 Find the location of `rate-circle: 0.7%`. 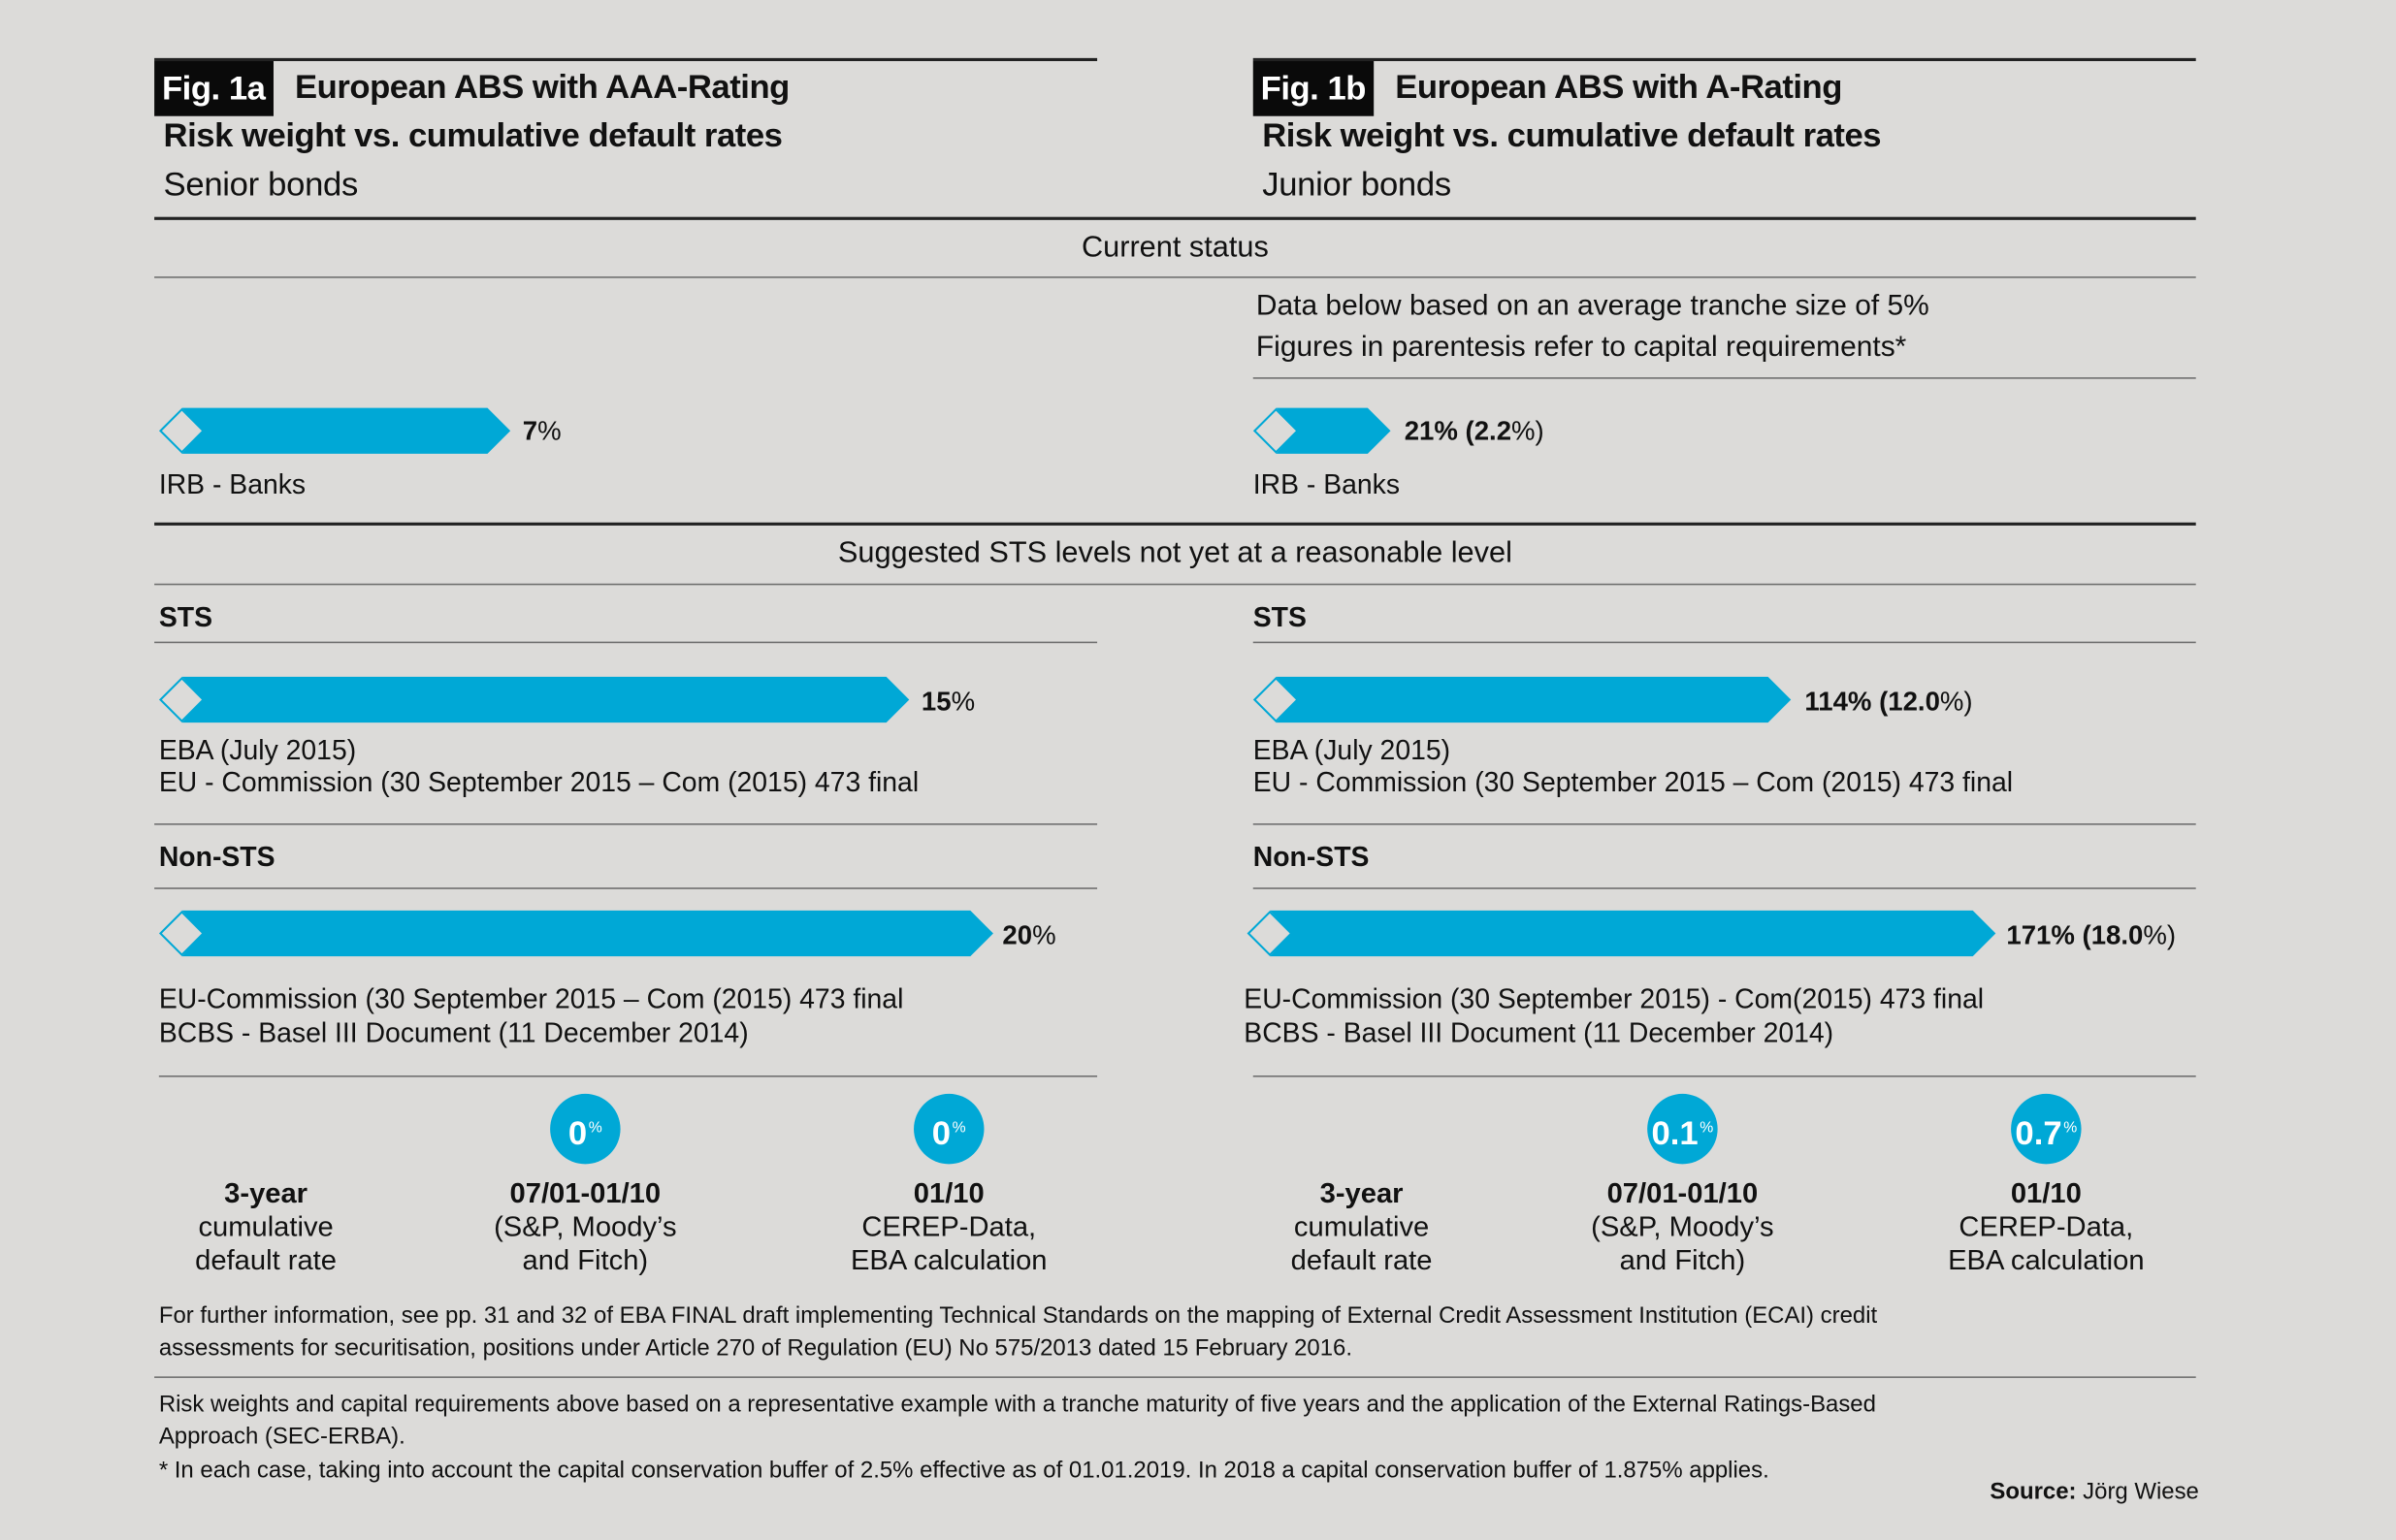

rate-circle: 0.7% is located at coordinates (2047, 1129).